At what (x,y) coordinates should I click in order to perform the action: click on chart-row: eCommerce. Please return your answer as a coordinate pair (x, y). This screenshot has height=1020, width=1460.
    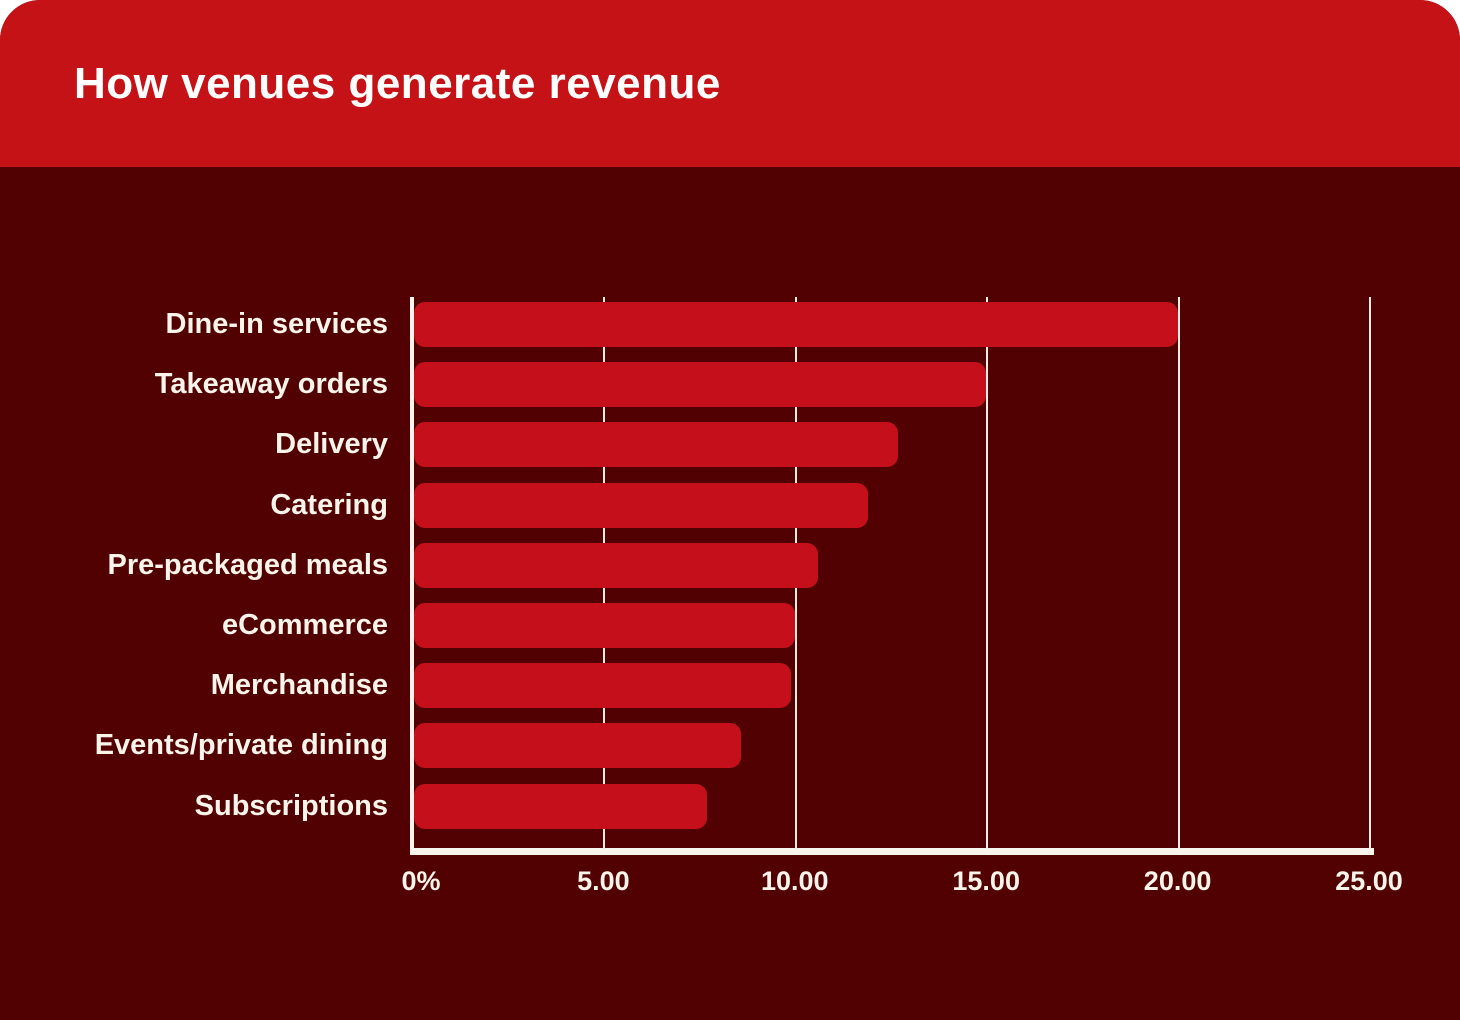
    Looking at the image, I should click on (687, 625).